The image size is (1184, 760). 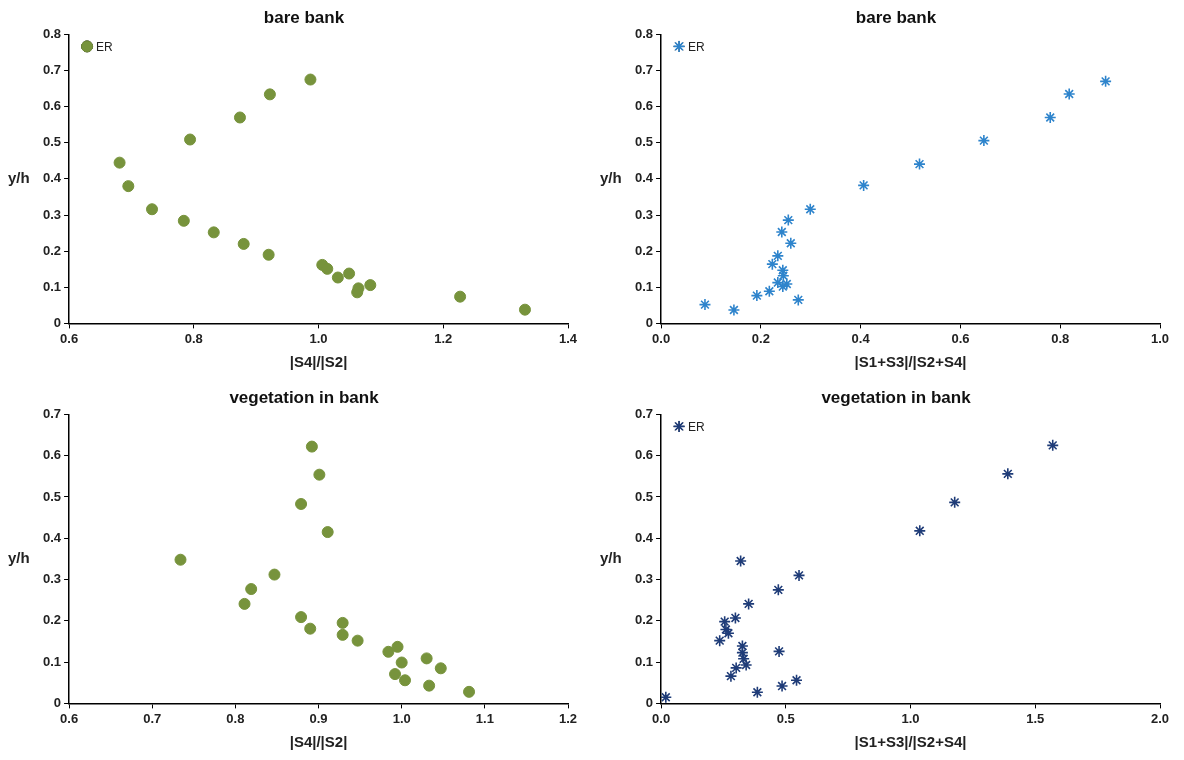 What do you see at coordinates (484, 718) in the screenshot?
I see `x-tick-label: 1.1` at bounding box center [484, 718].